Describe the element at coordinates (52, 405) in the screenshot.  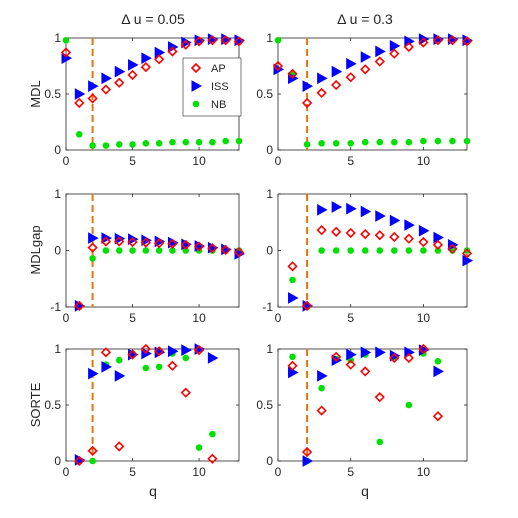
I see `y-tick-label: 0.5` at that location.